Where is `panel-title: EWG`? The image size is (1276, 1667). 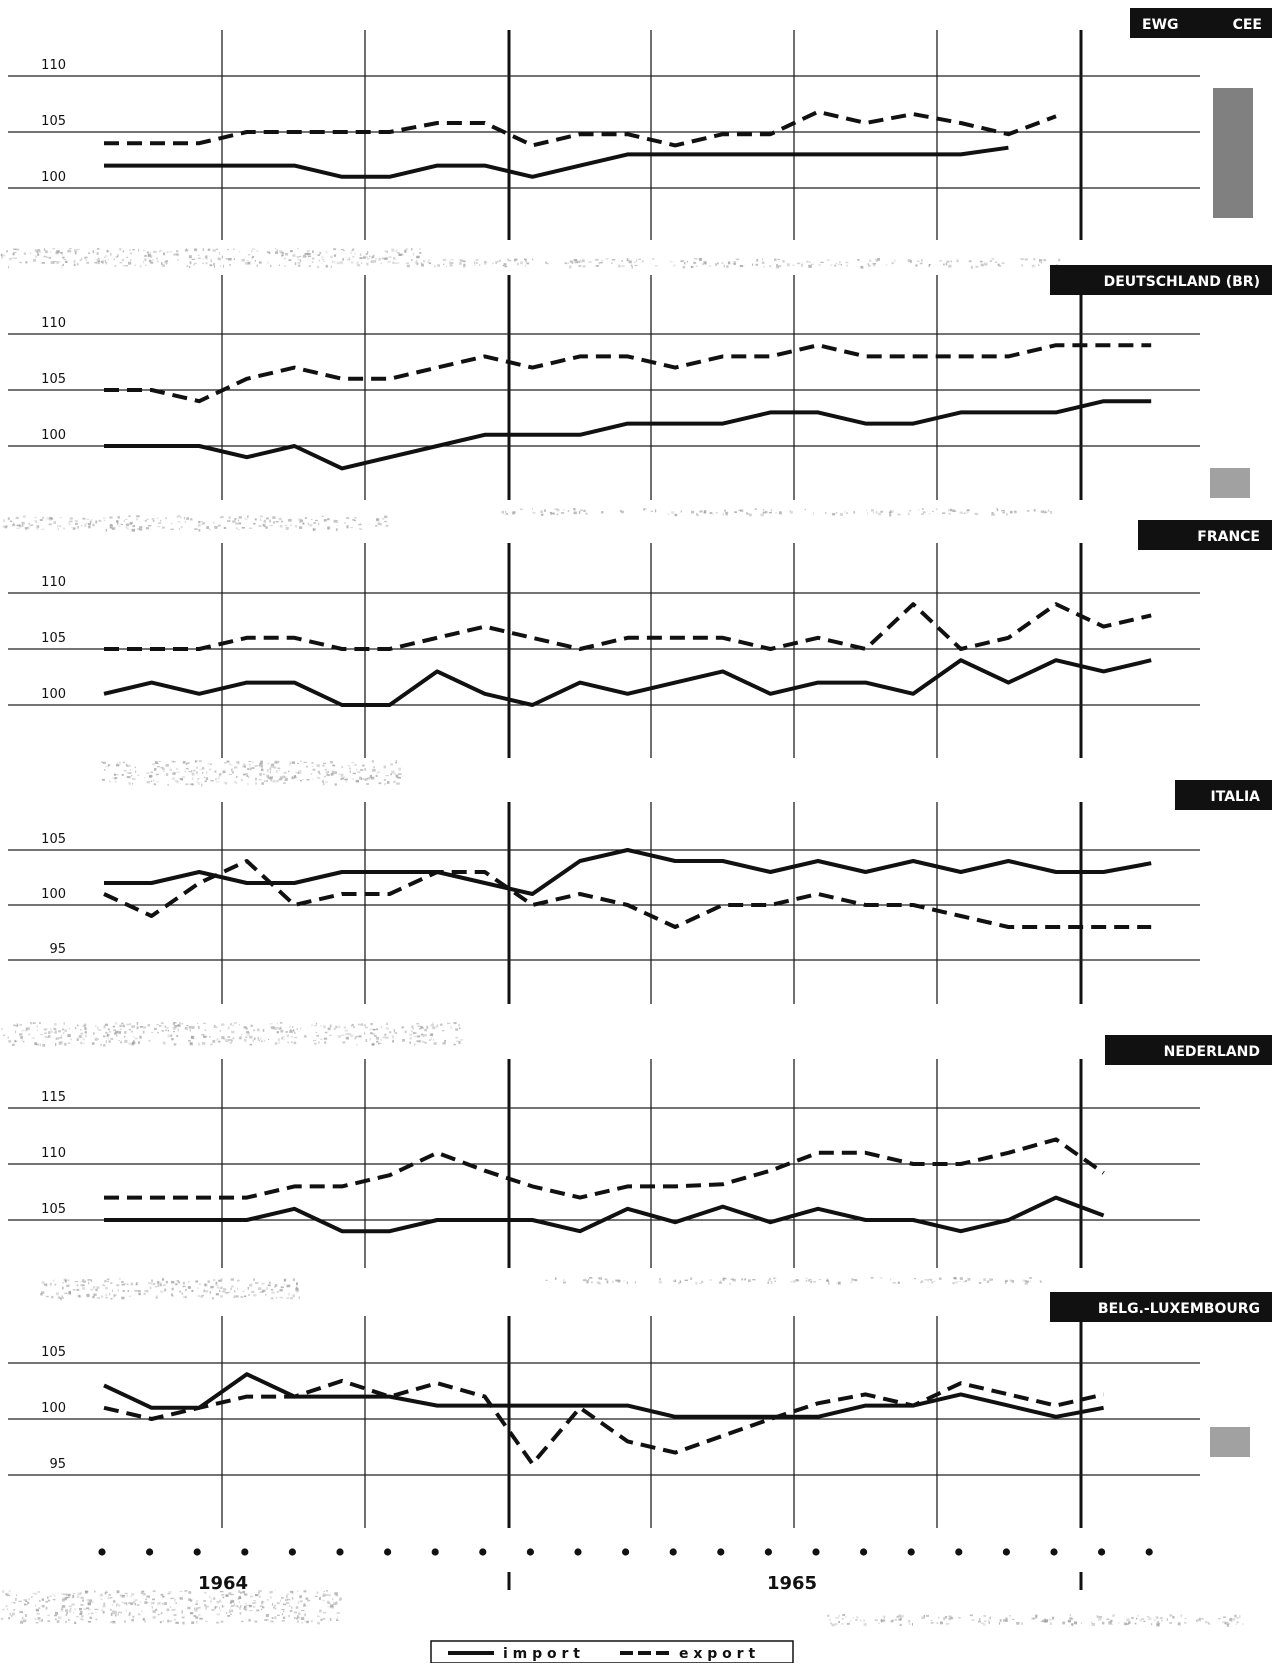 panel-title: EWG is located at coordinates (1160, 25).